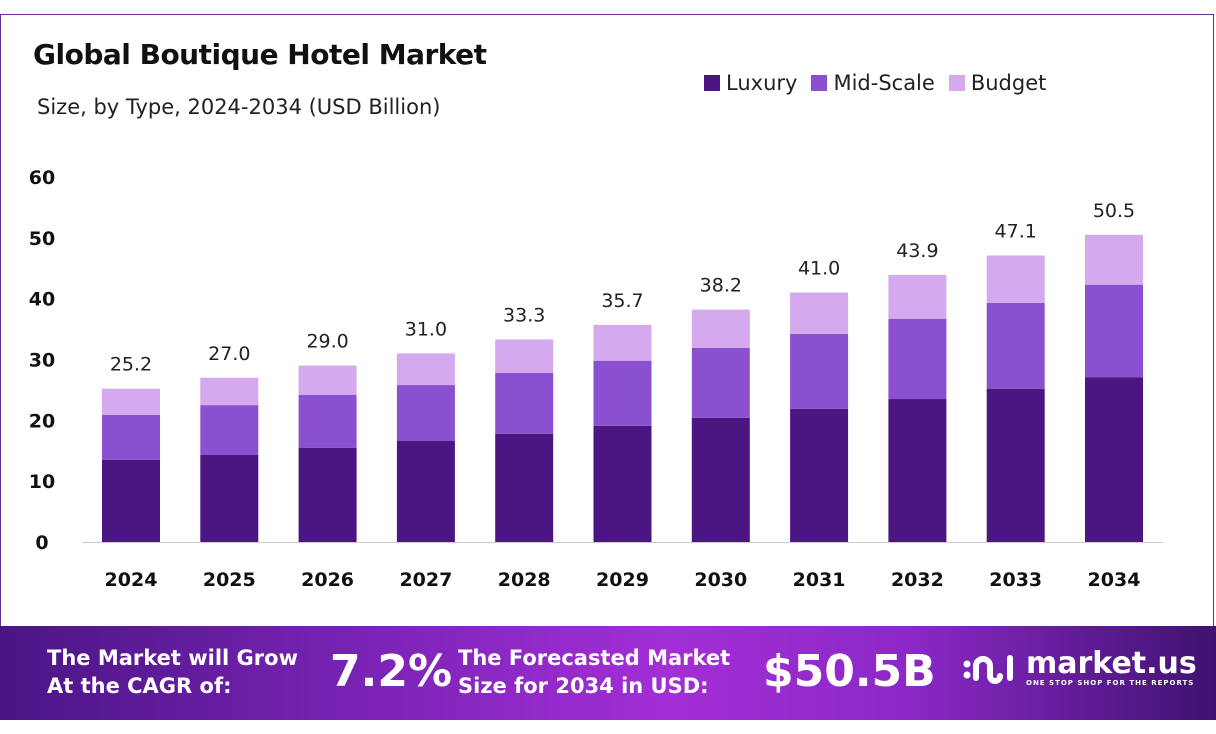 The width and height of the screenshot is (1216, 734). I want to click on logo-icon, so click(988, 669).